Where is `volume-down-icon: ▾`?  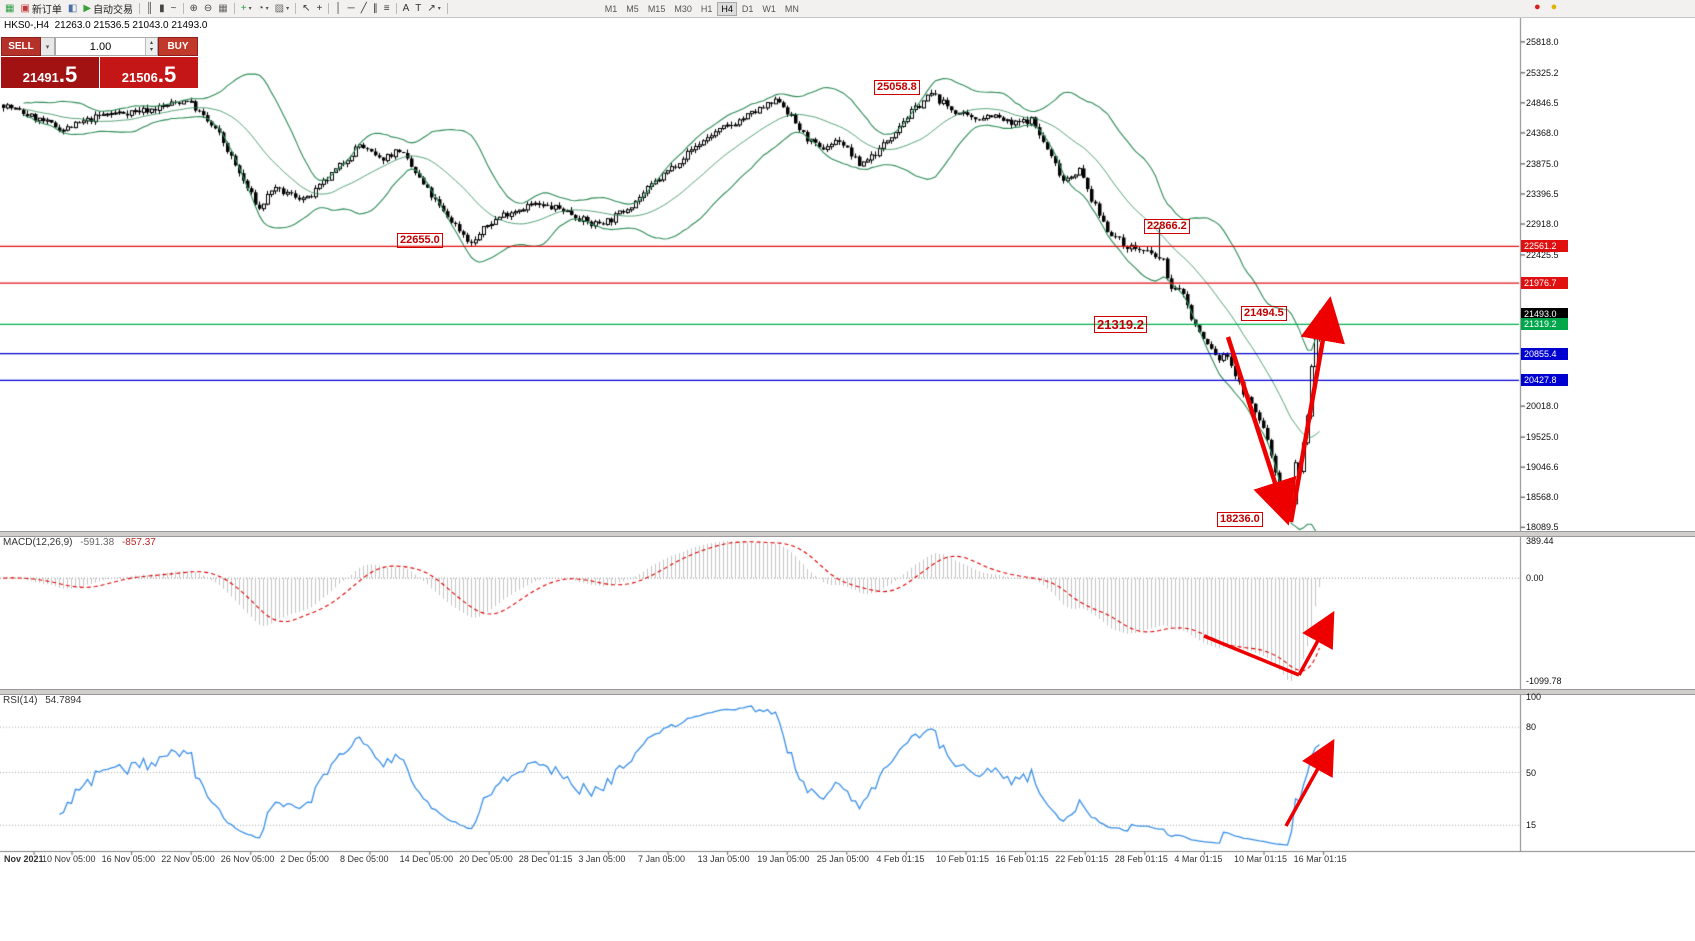
volume-down-icon: ▾ is located at coordinates (151, 49).